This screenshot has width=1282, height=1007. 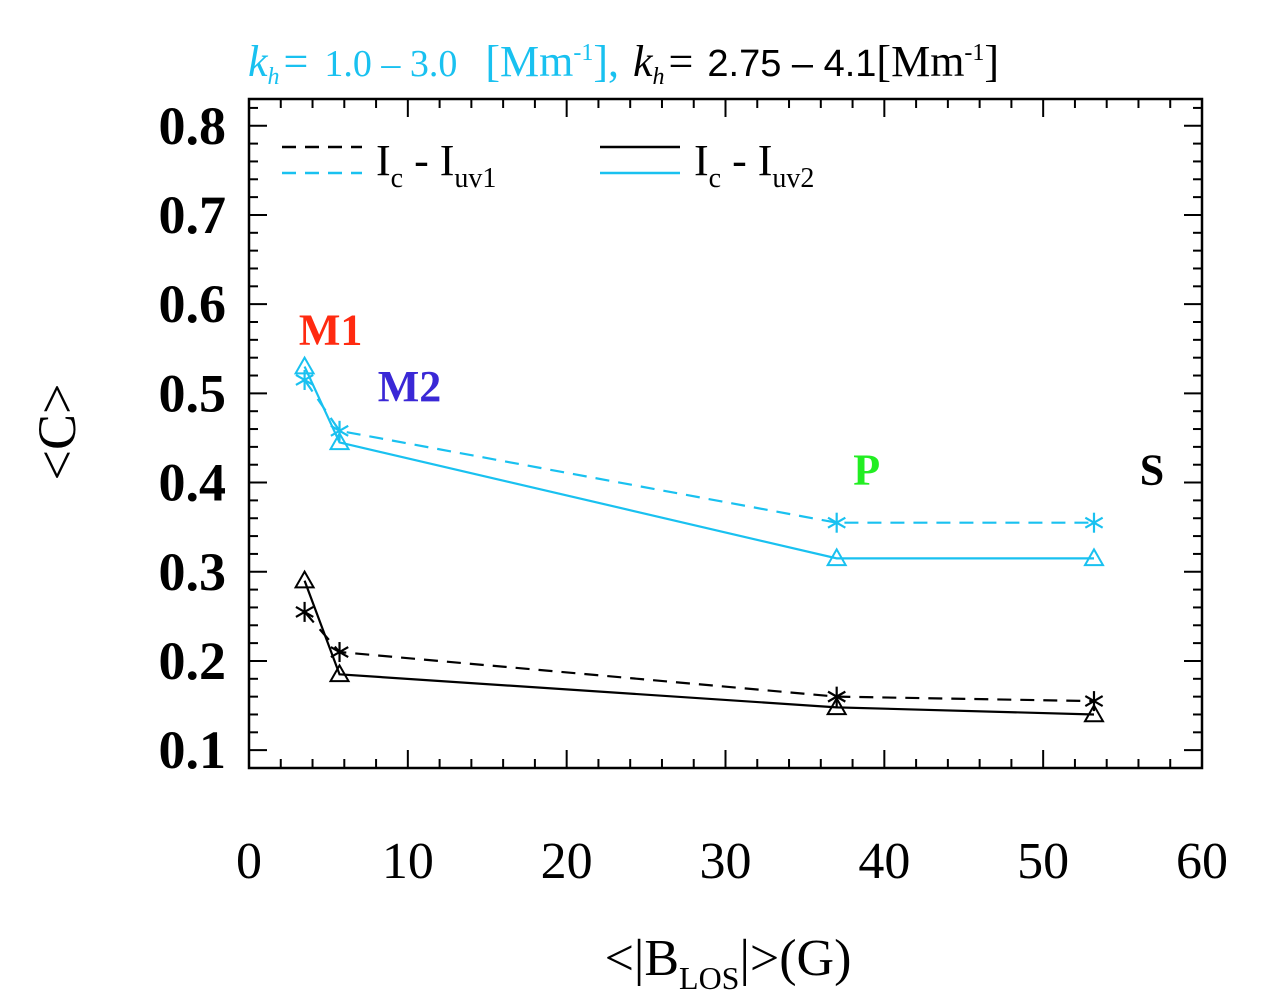 I want to click on x-tick-label: 60, so click(x=1202, y=861).